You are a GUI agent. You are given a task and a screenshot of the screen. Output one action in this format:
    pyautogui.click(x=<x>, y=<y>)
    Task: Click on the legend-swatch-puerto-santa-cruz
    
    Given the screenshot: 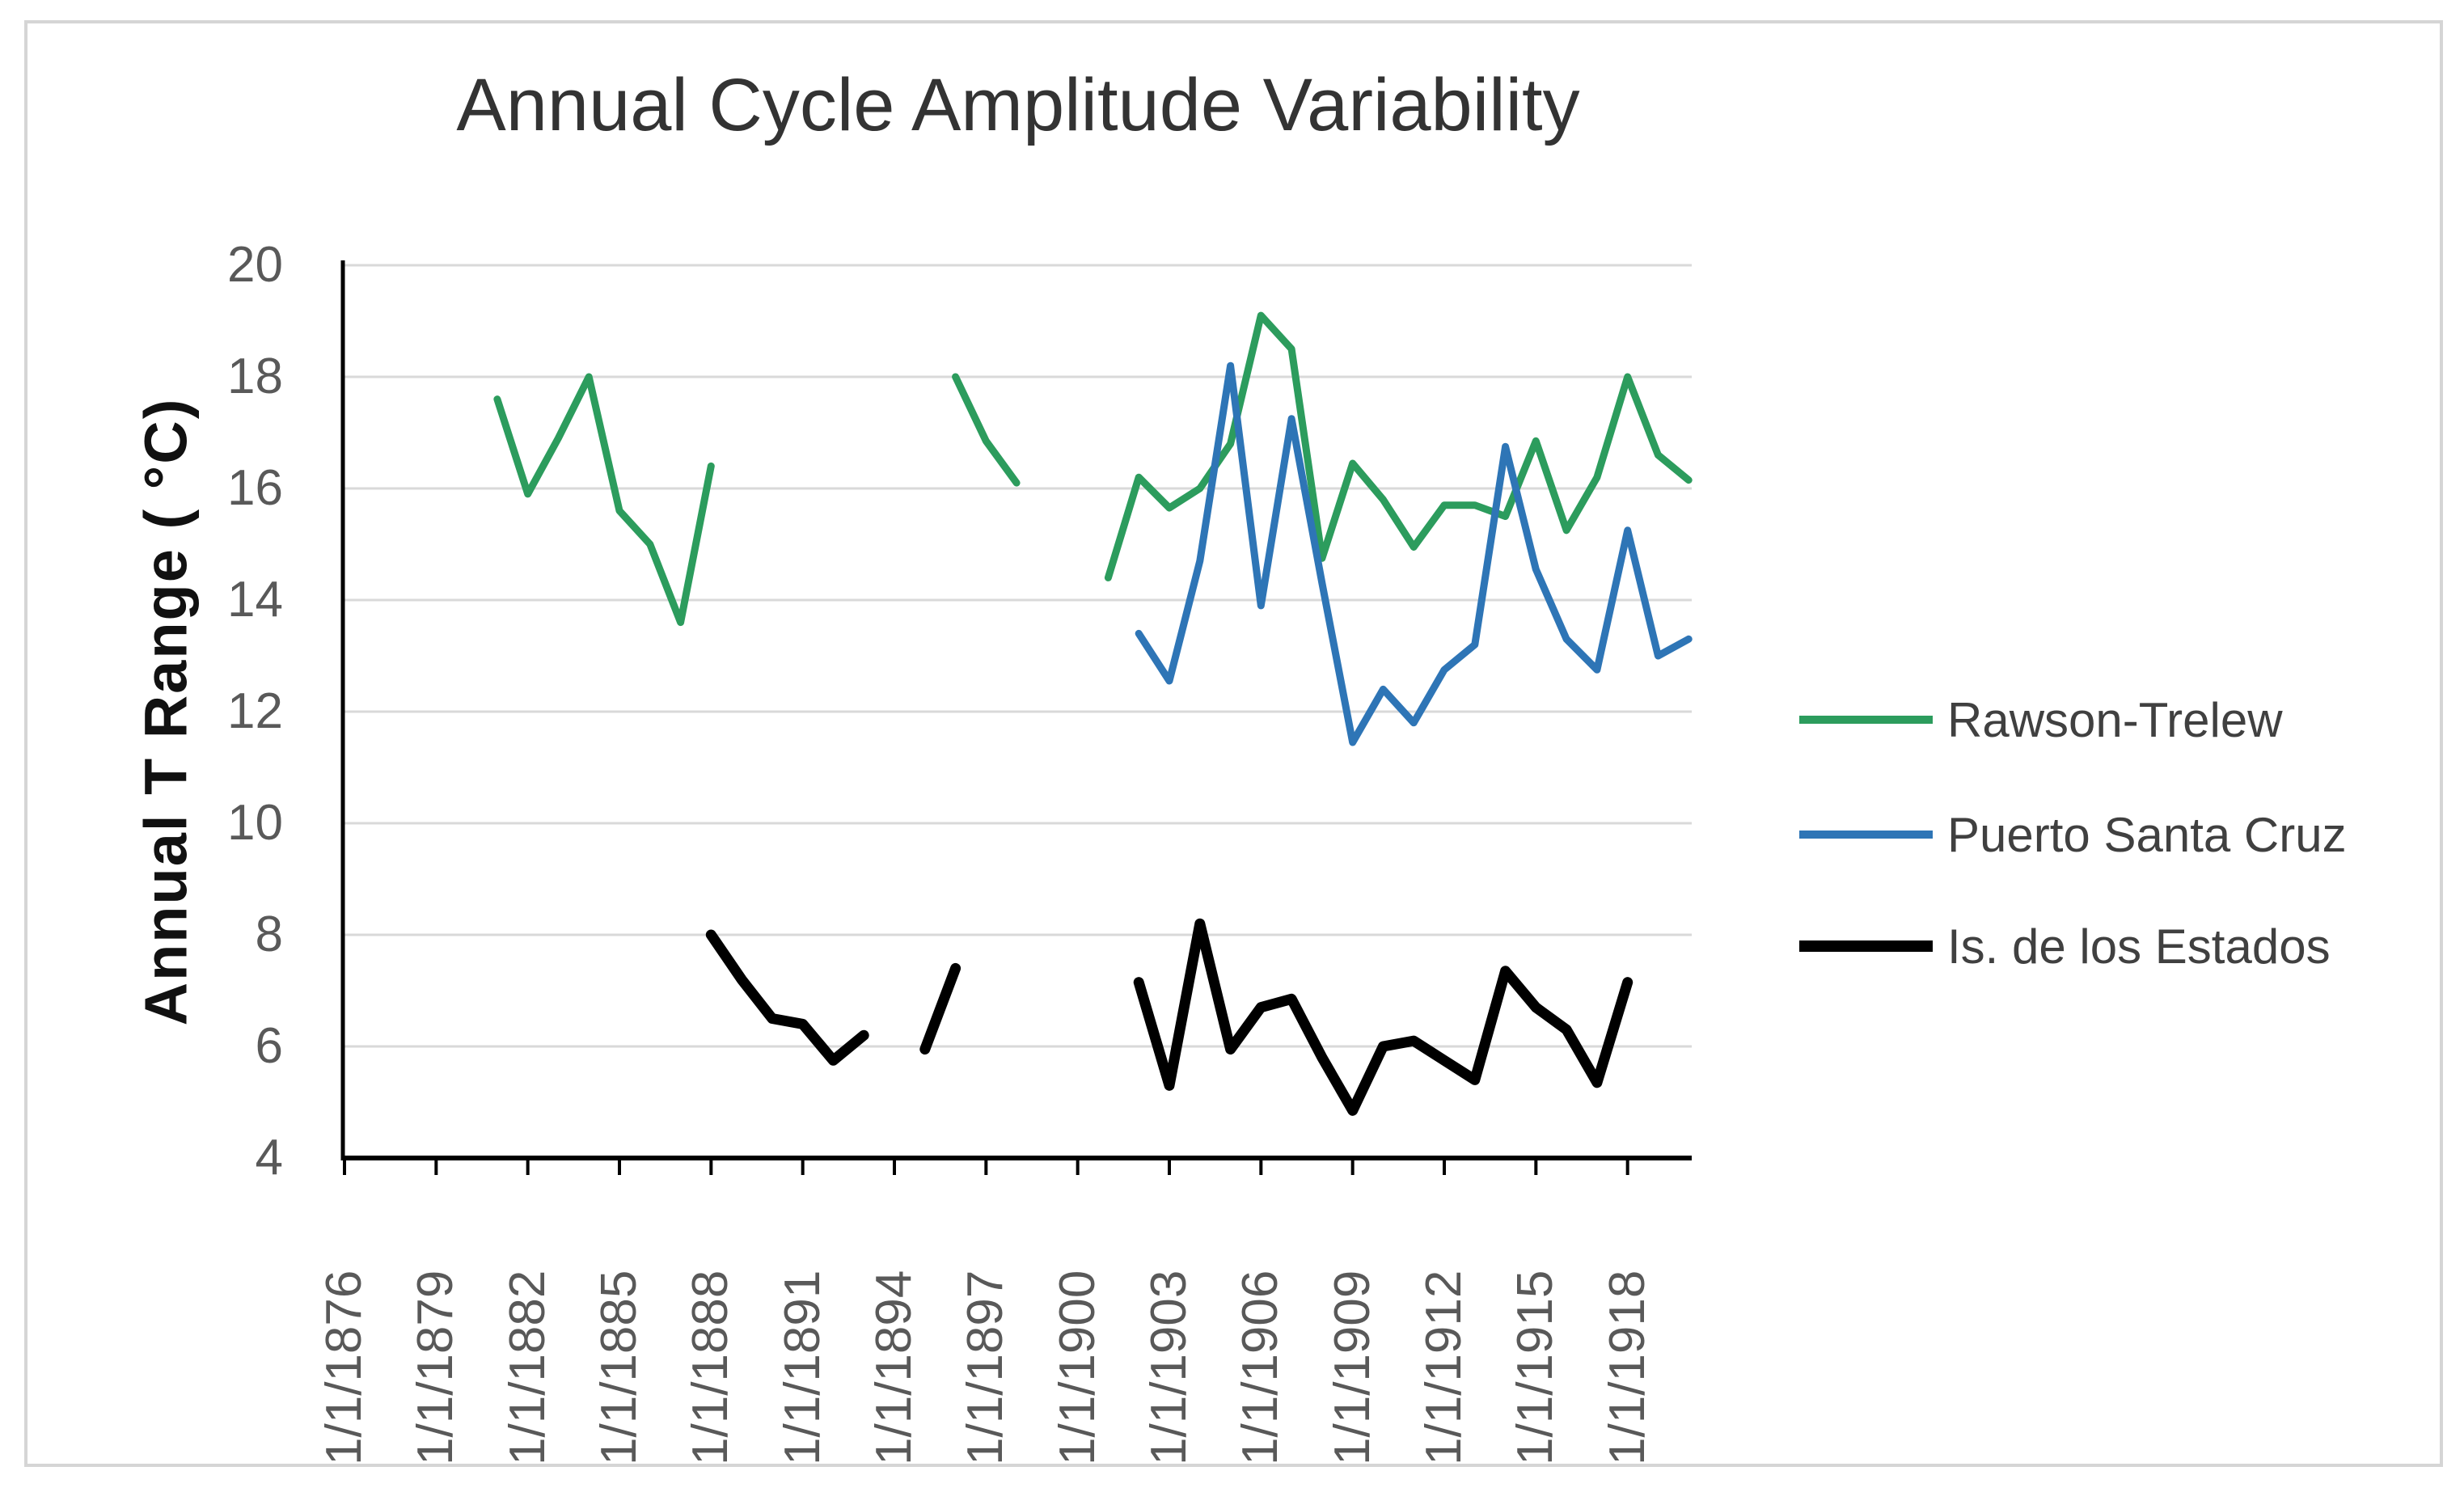 What is the action you would take?
    pyautogui.click(x=1866, y=835)
    